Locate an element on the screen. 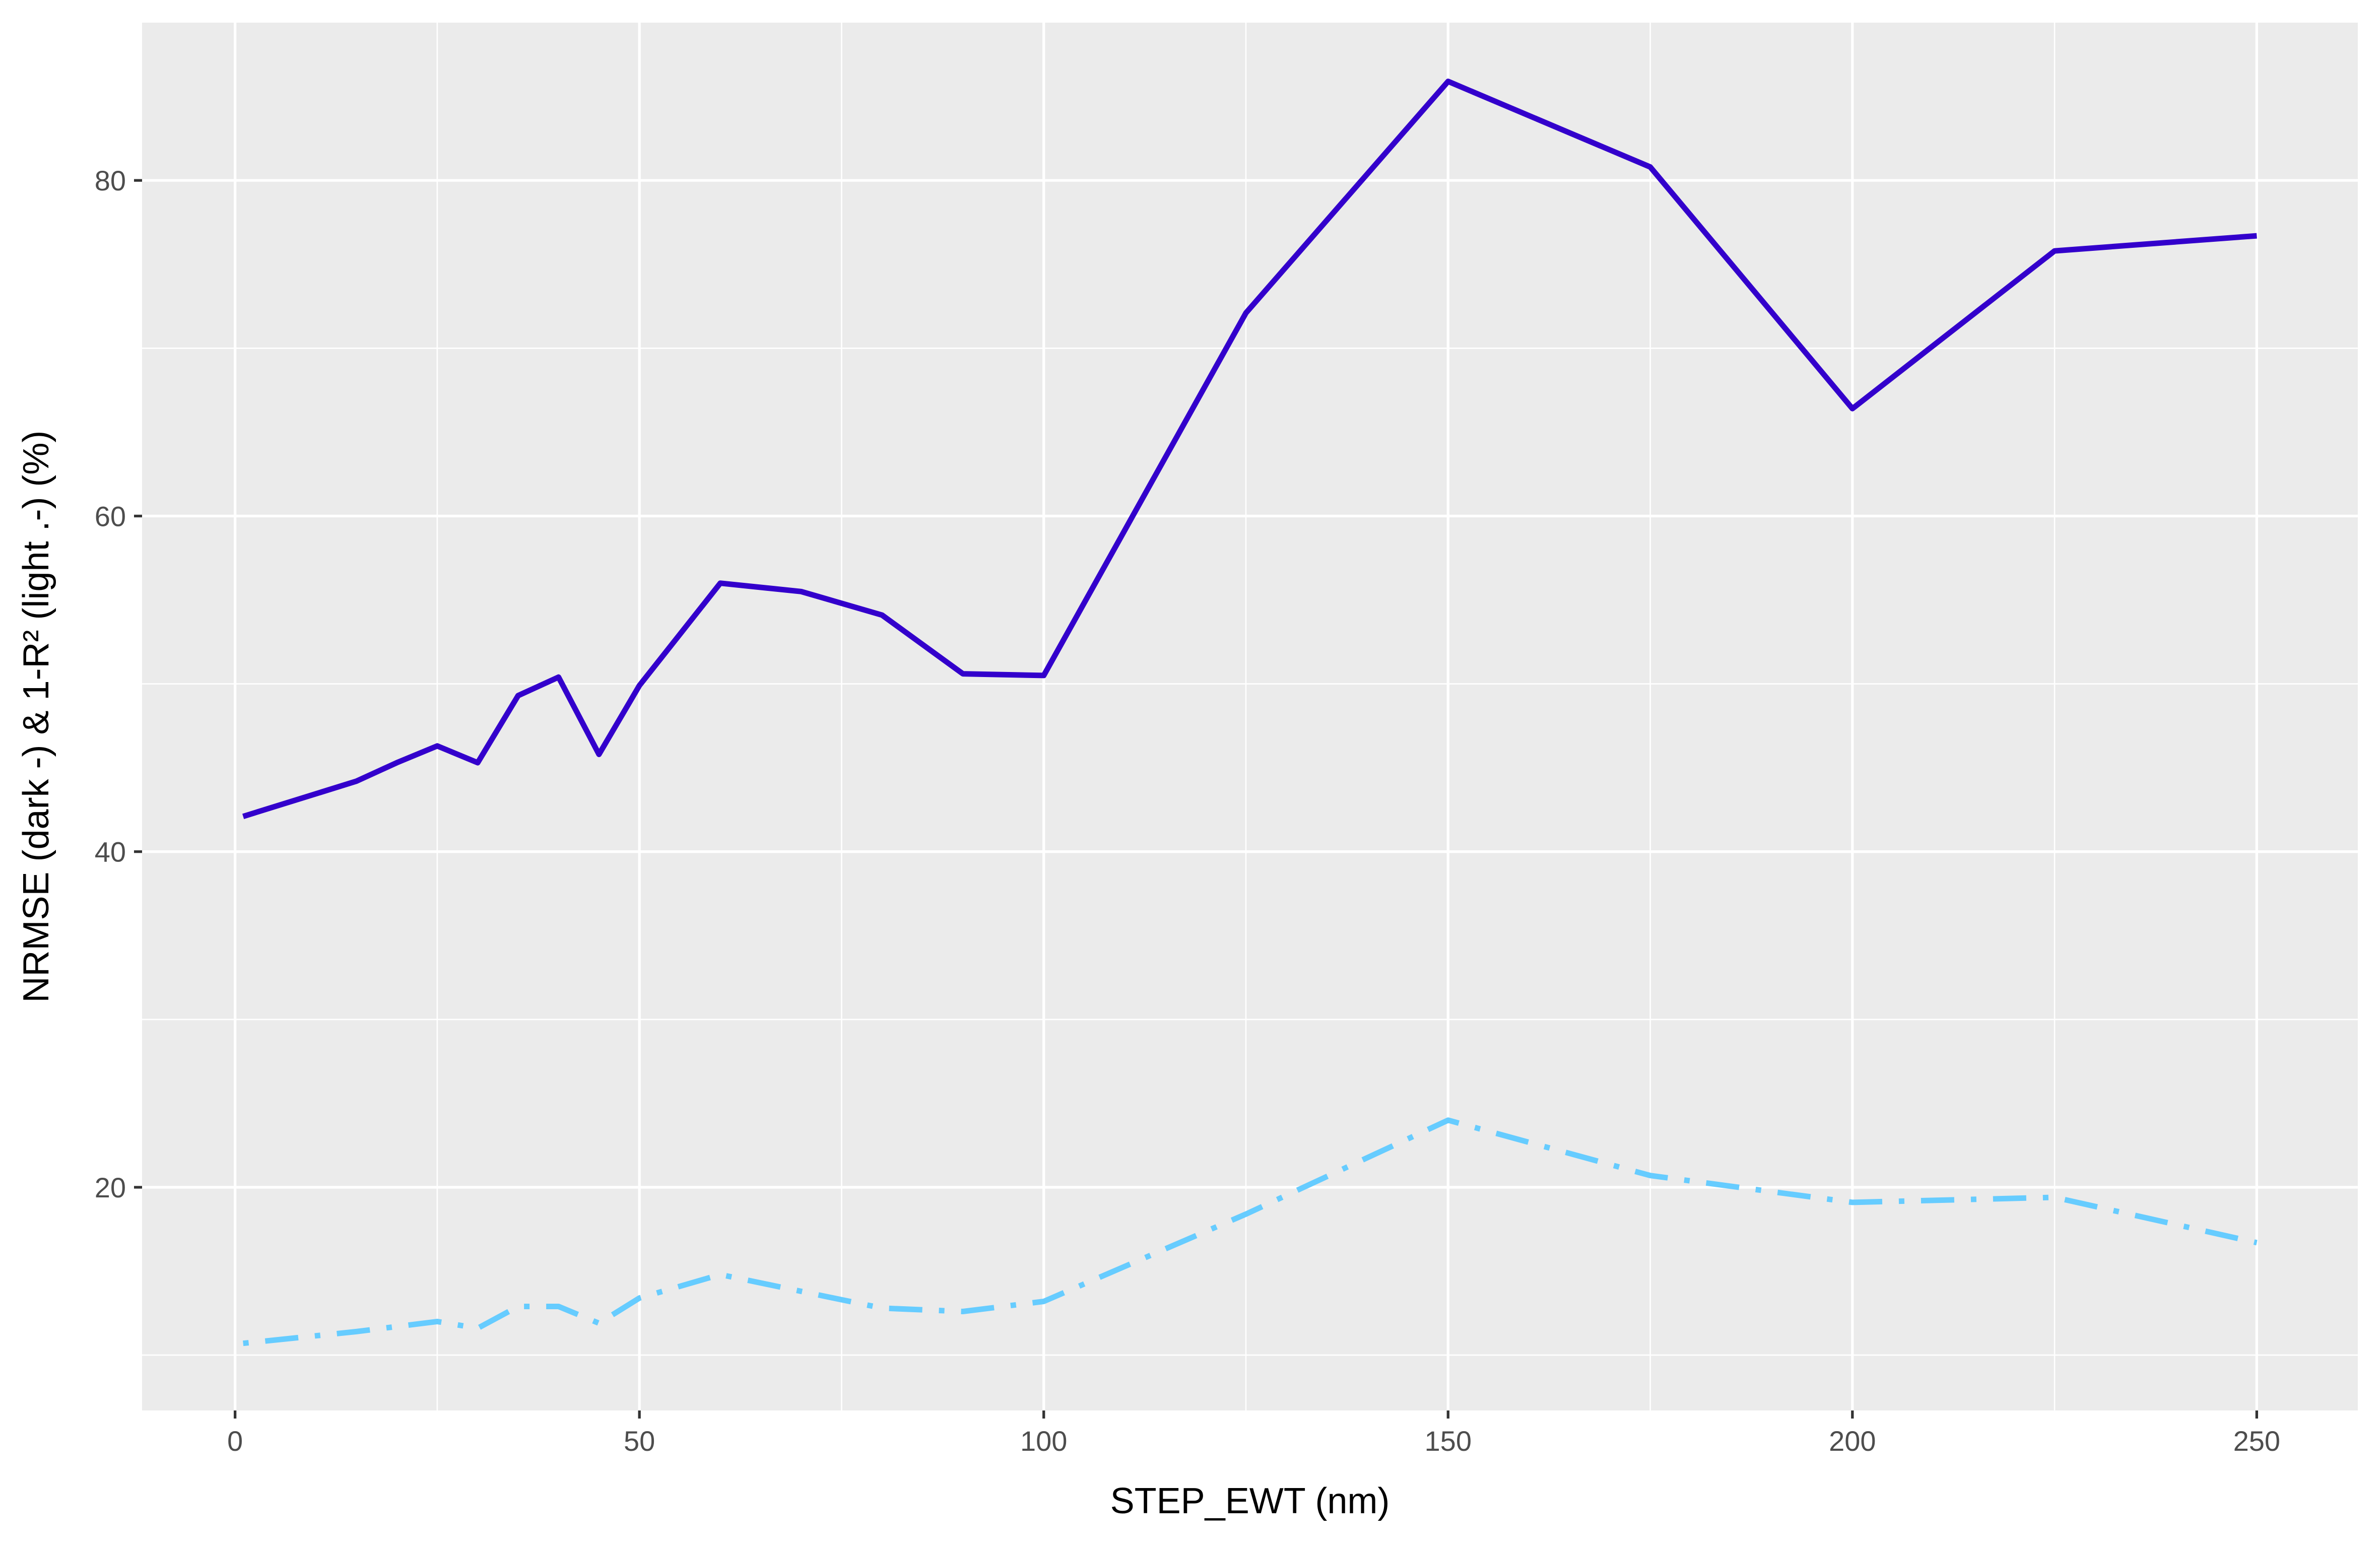 Image resolution: width=2380 pixels, height=1549 pixels. x-tick-label: 100 is located at coordinates (1043, 1441).